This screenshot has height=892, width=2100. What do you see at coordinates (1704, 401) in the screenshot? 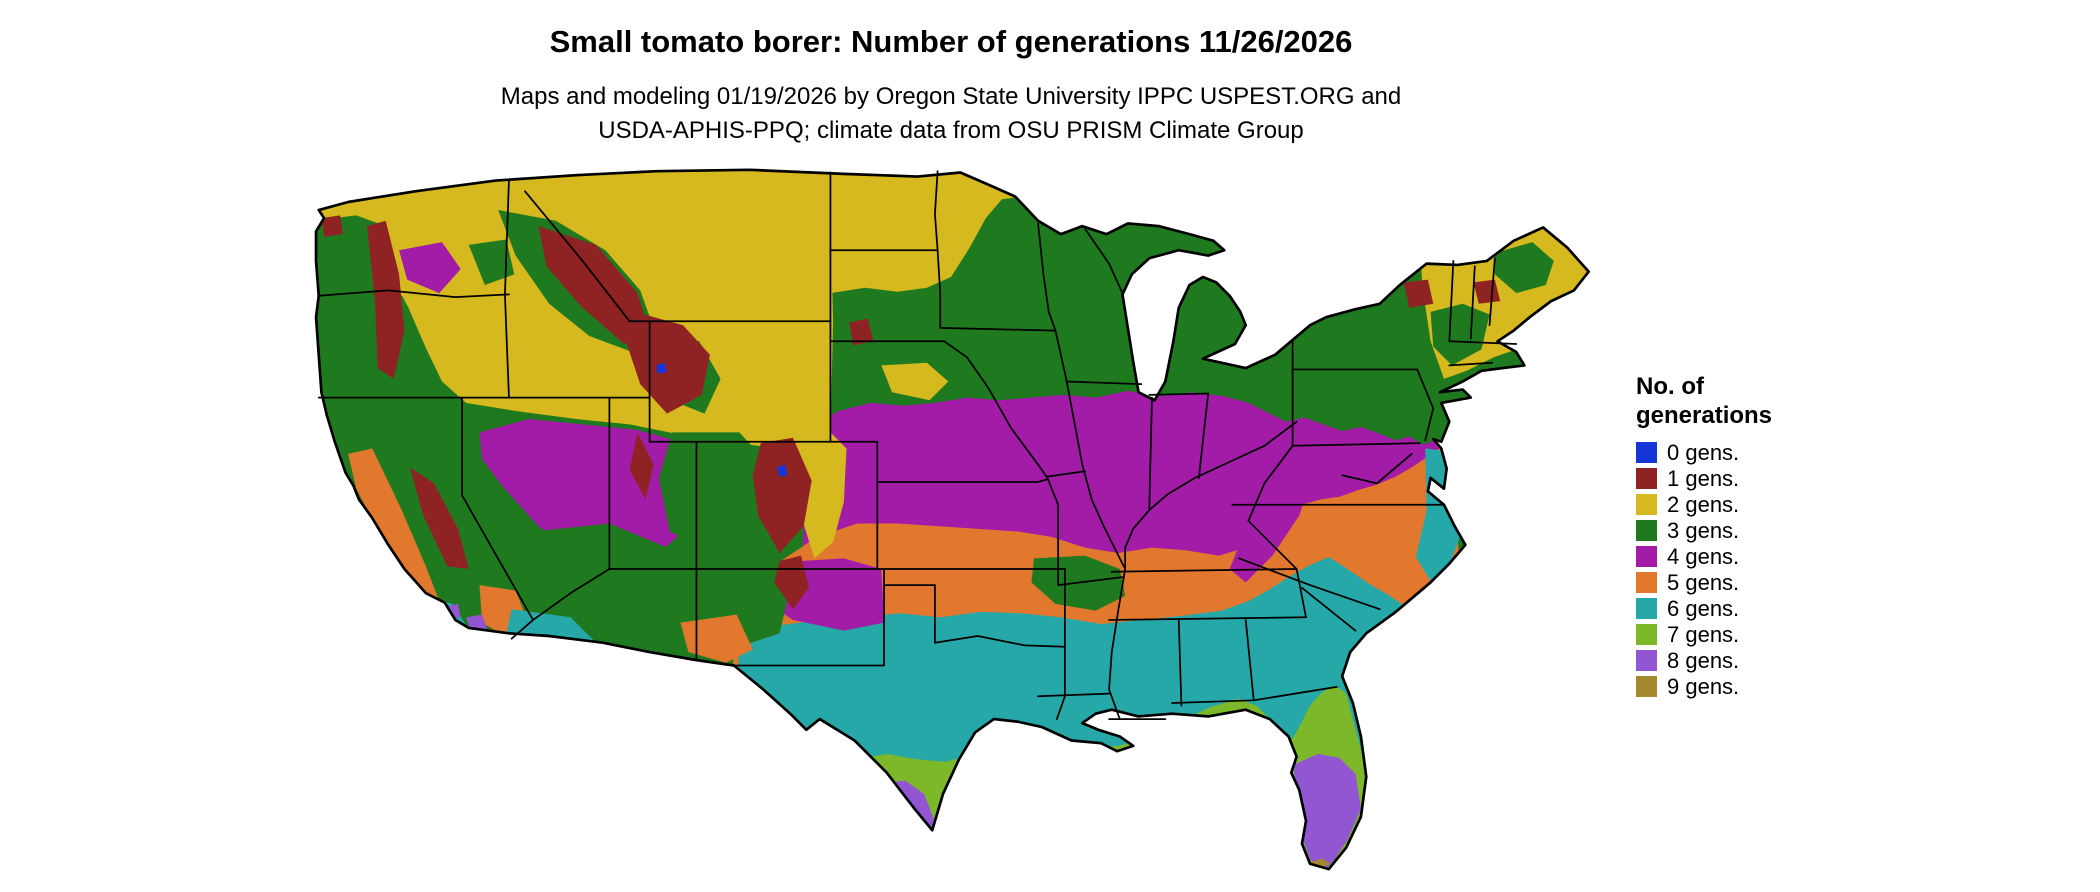
I see `legend-title: No. of generations` at bounding box center [1704, 401].